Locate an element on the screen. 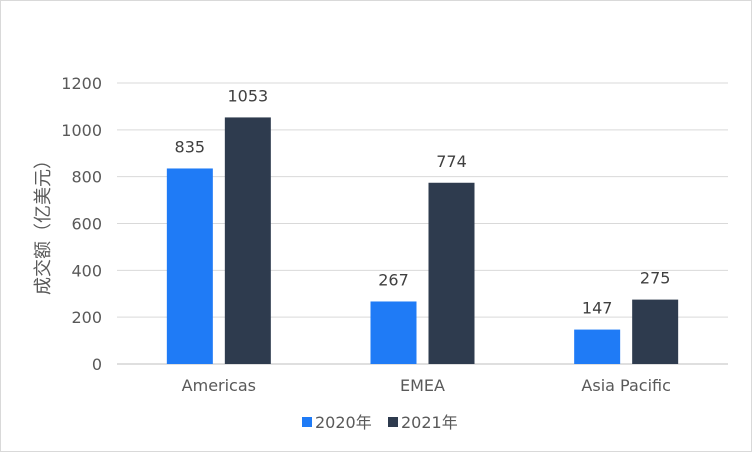 The height and width of the screenshot is (453, 752). category-labels: Americas EMEA Asia Pacific is located at coordinates (426, 385).